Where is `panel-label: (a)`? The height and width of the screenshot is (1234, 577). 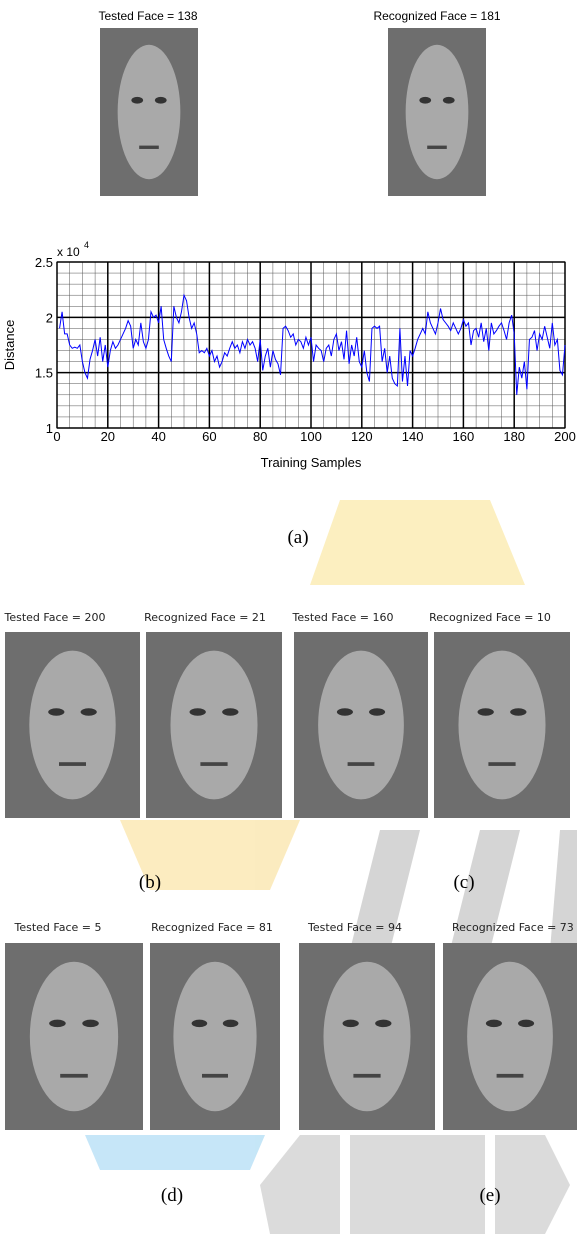
panel-label: (a) is located at coordinates (297, 537).